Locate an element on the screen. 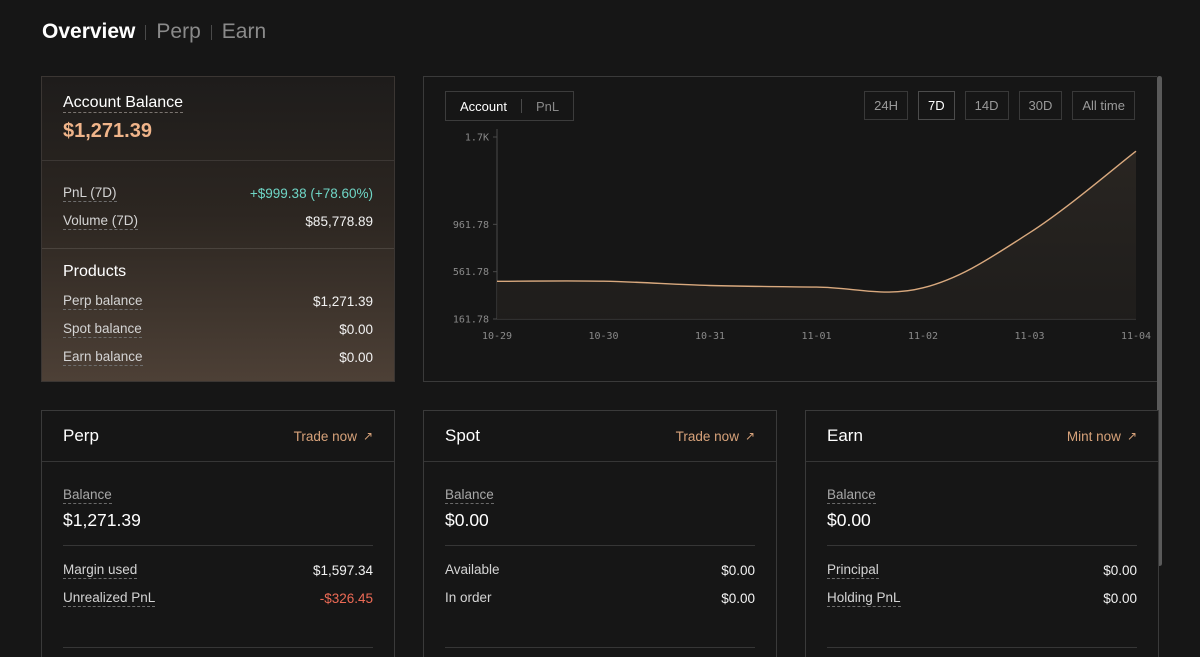  top-nav: Overview Perp Earn is located at coordinates (154, 32).